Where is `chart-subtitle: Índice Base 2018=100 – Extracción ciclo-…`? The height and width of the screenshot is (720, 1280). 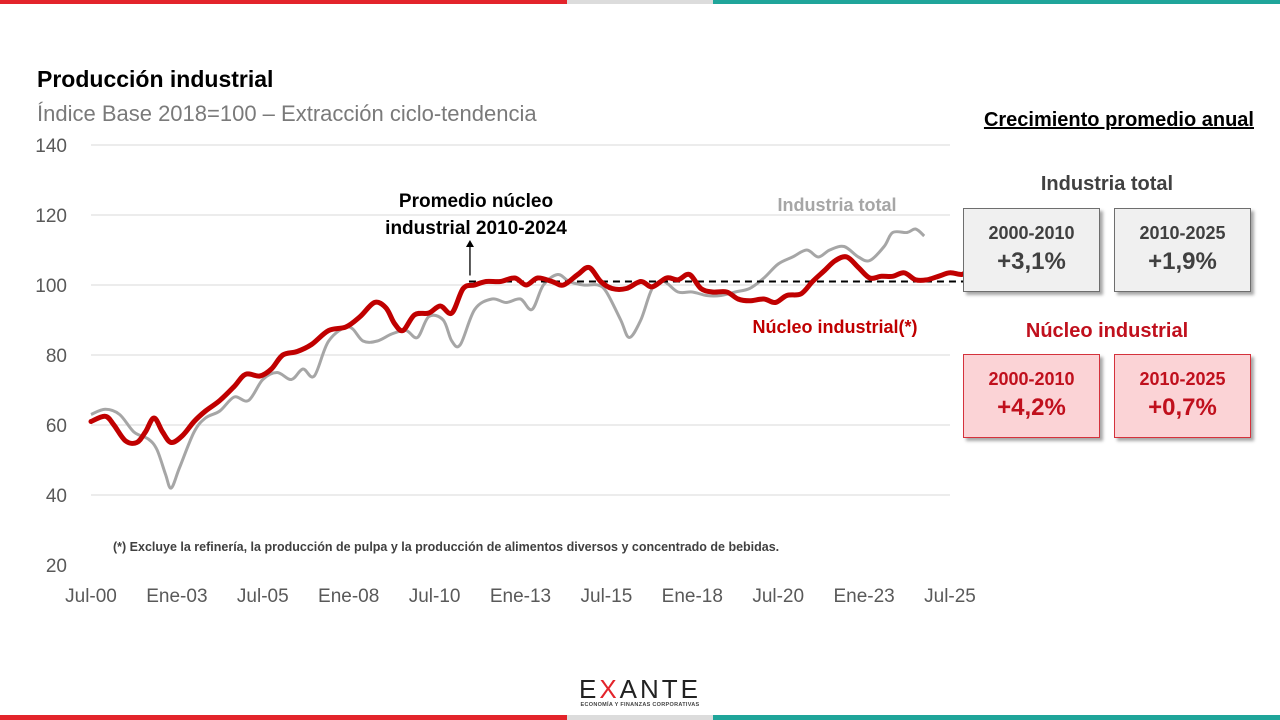
chart-subtitle: Índice Base 2018=100 – Extracción ciclo-… is located at coordinates (287, 113).